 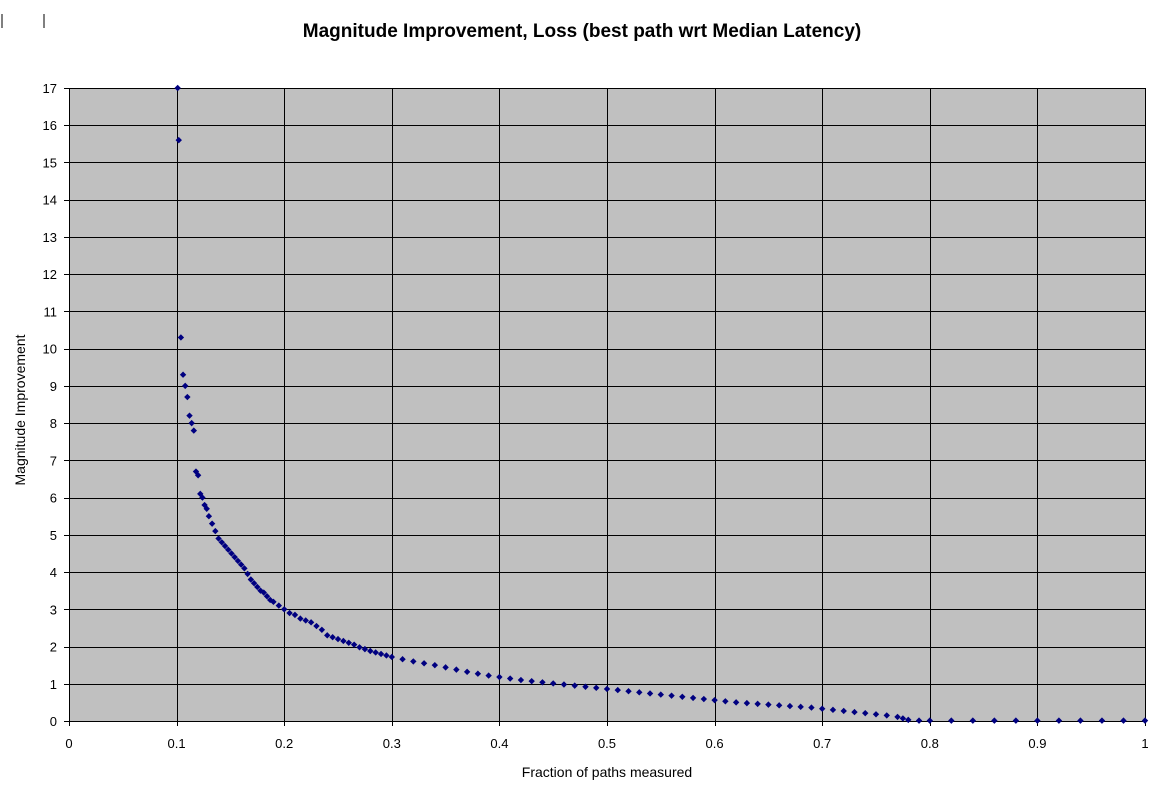 I want to click on x-tick-label: 0.6, so click(x=715, y=743).